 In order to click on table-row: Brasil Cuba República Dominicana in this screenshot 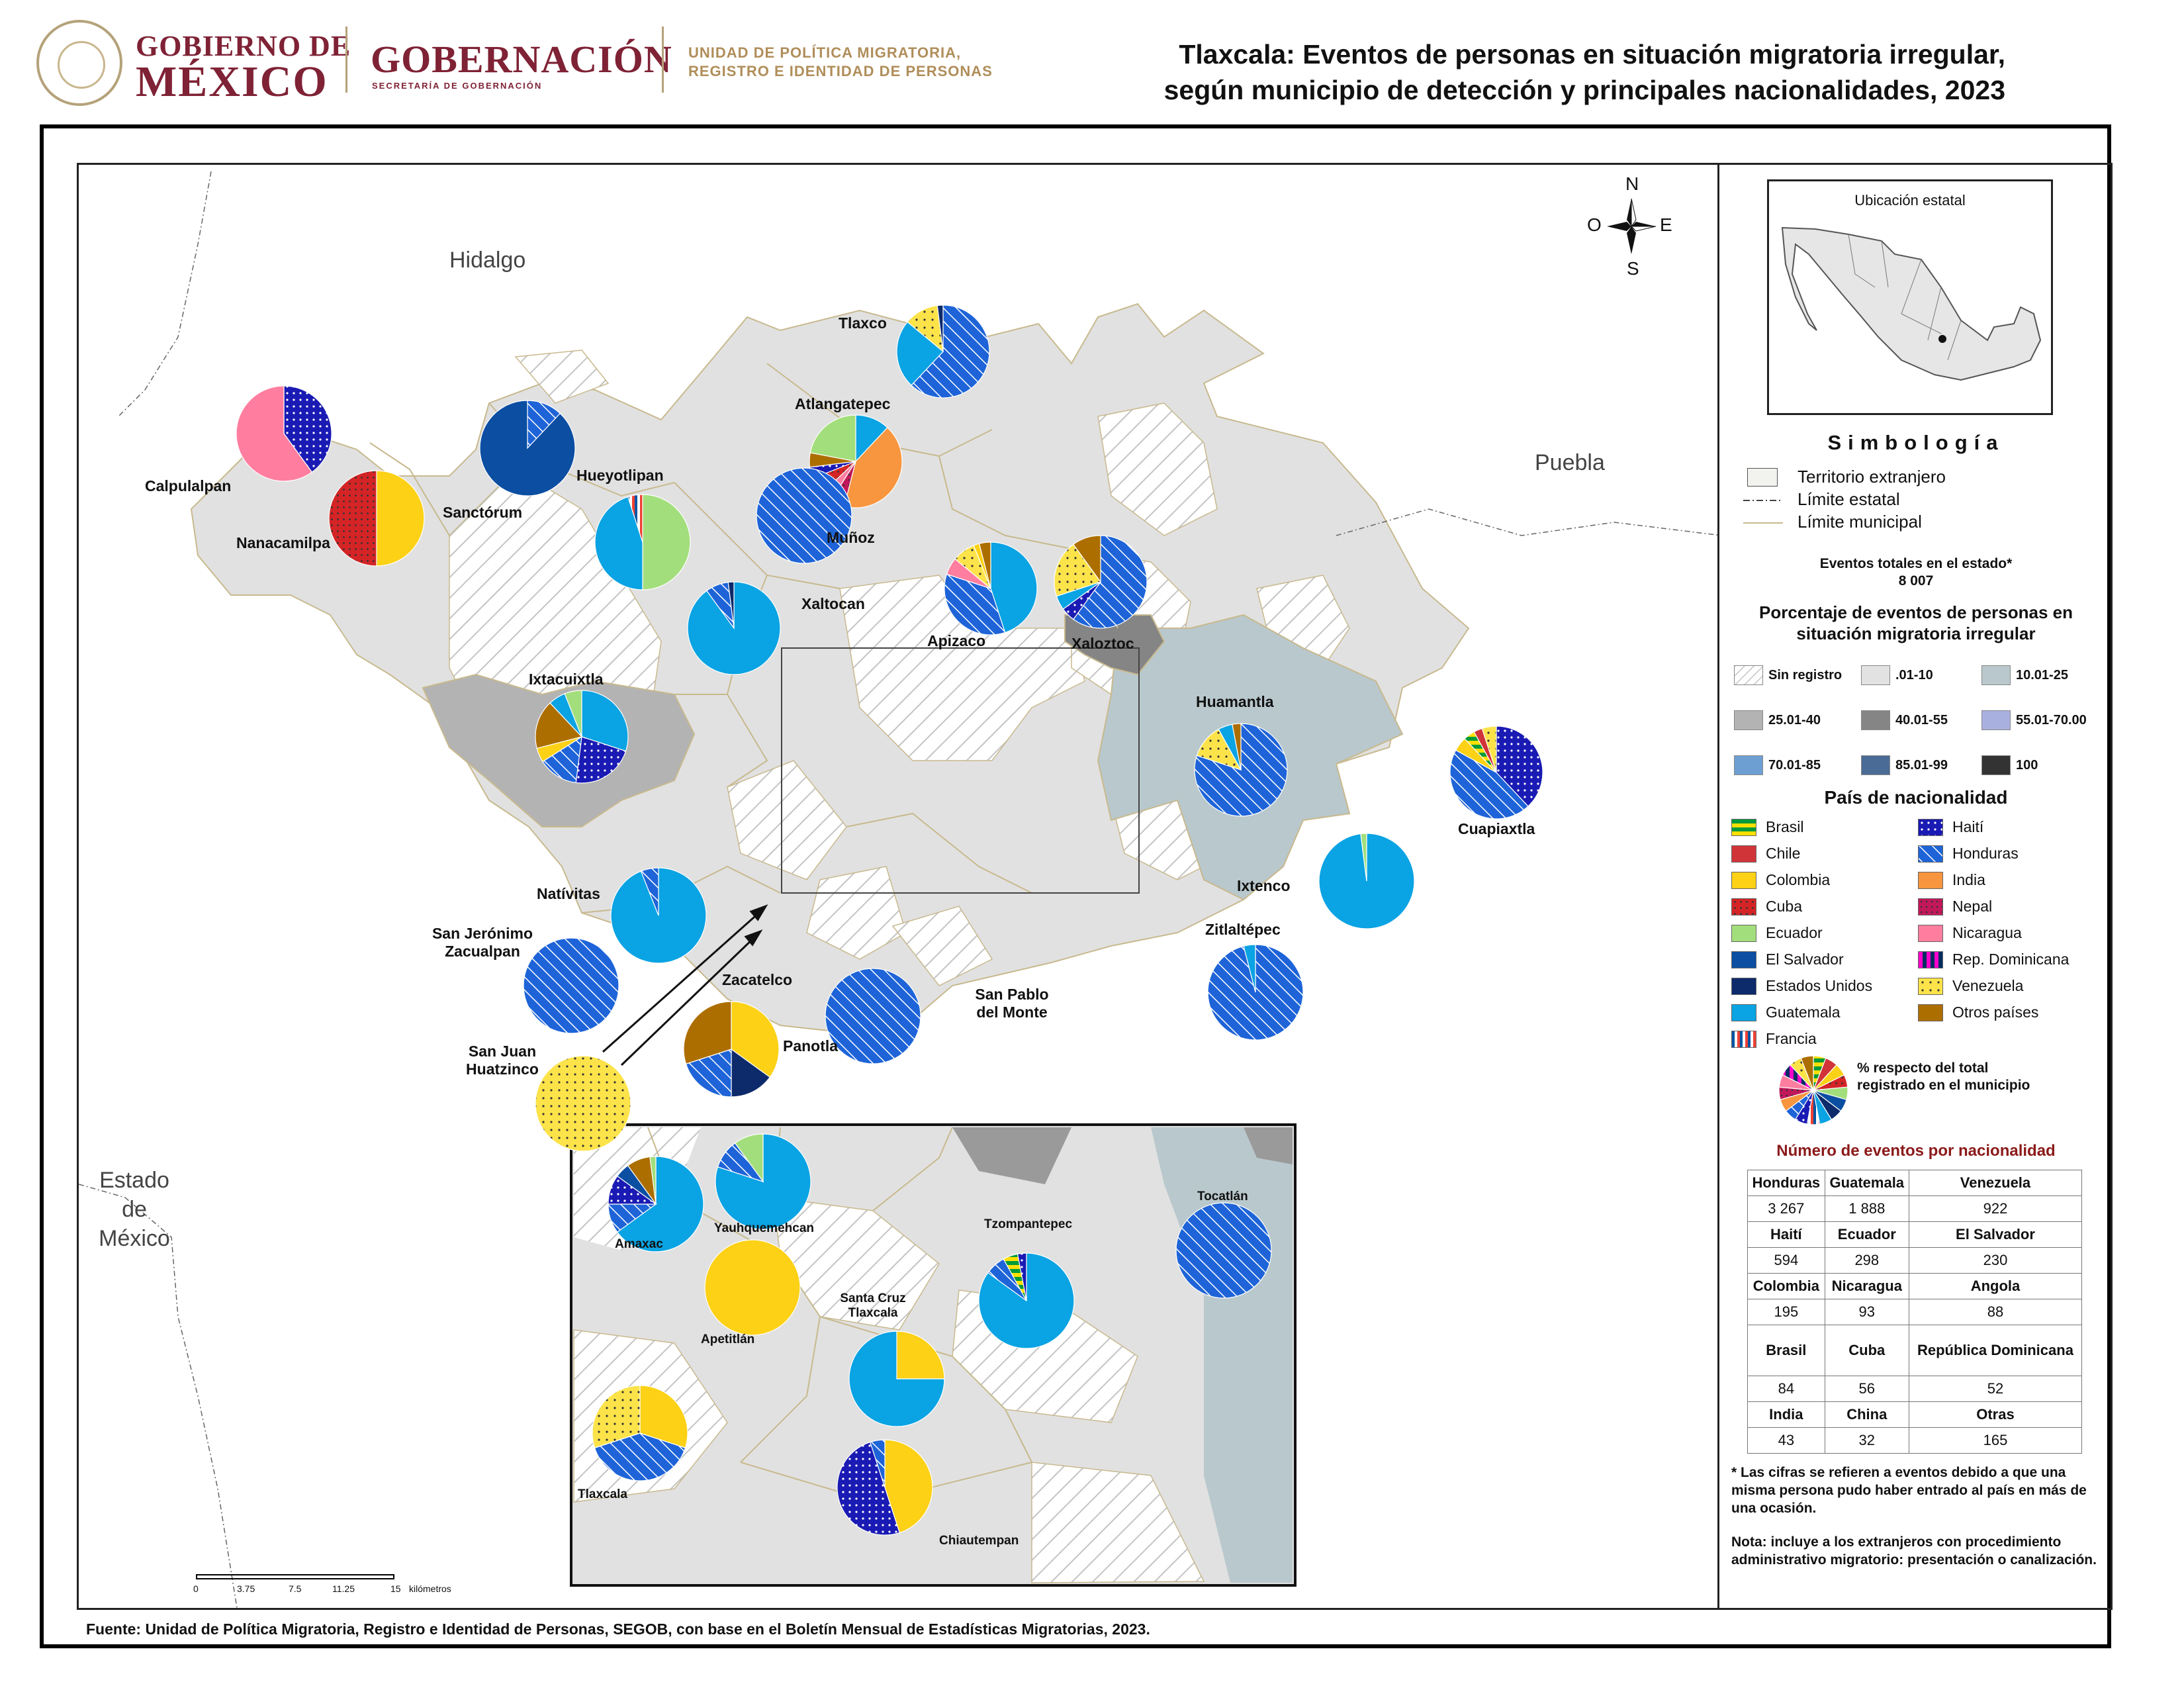, I will do `click(1915, 1350)`.